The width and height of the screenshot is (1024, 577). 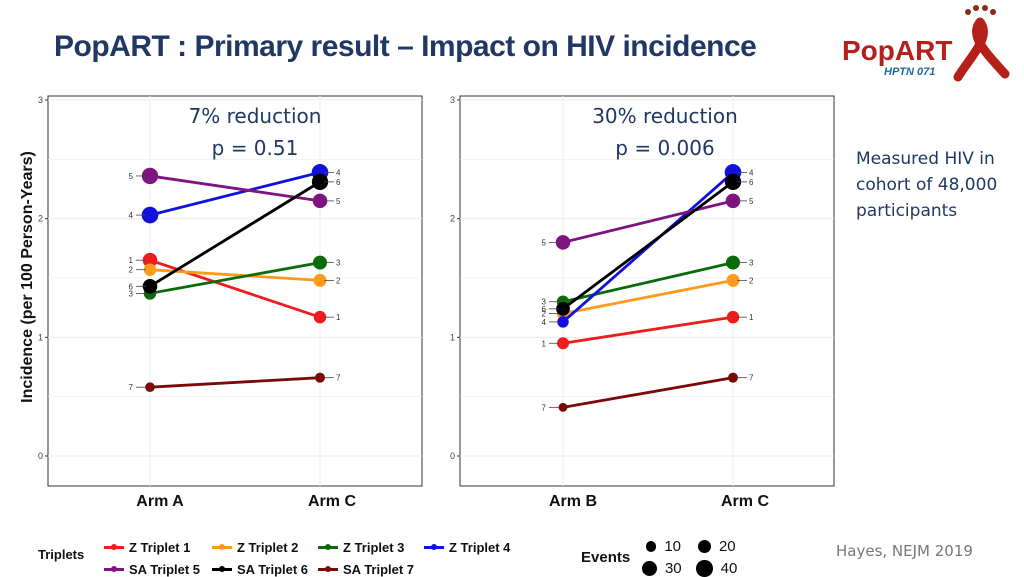 What do you see at coordinates (909, 72) in the screenshot?
I see `logo-subtext: HPTN 071` at bounding box center [909, 72].